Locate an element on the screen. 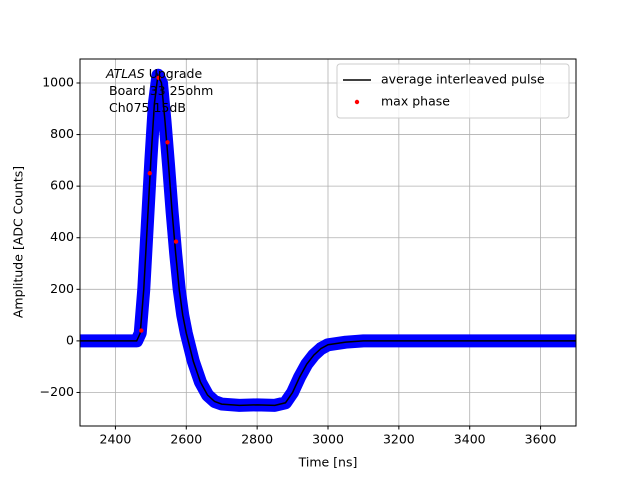  annotation-line: Upgrade is located at coordinates (176, 73).